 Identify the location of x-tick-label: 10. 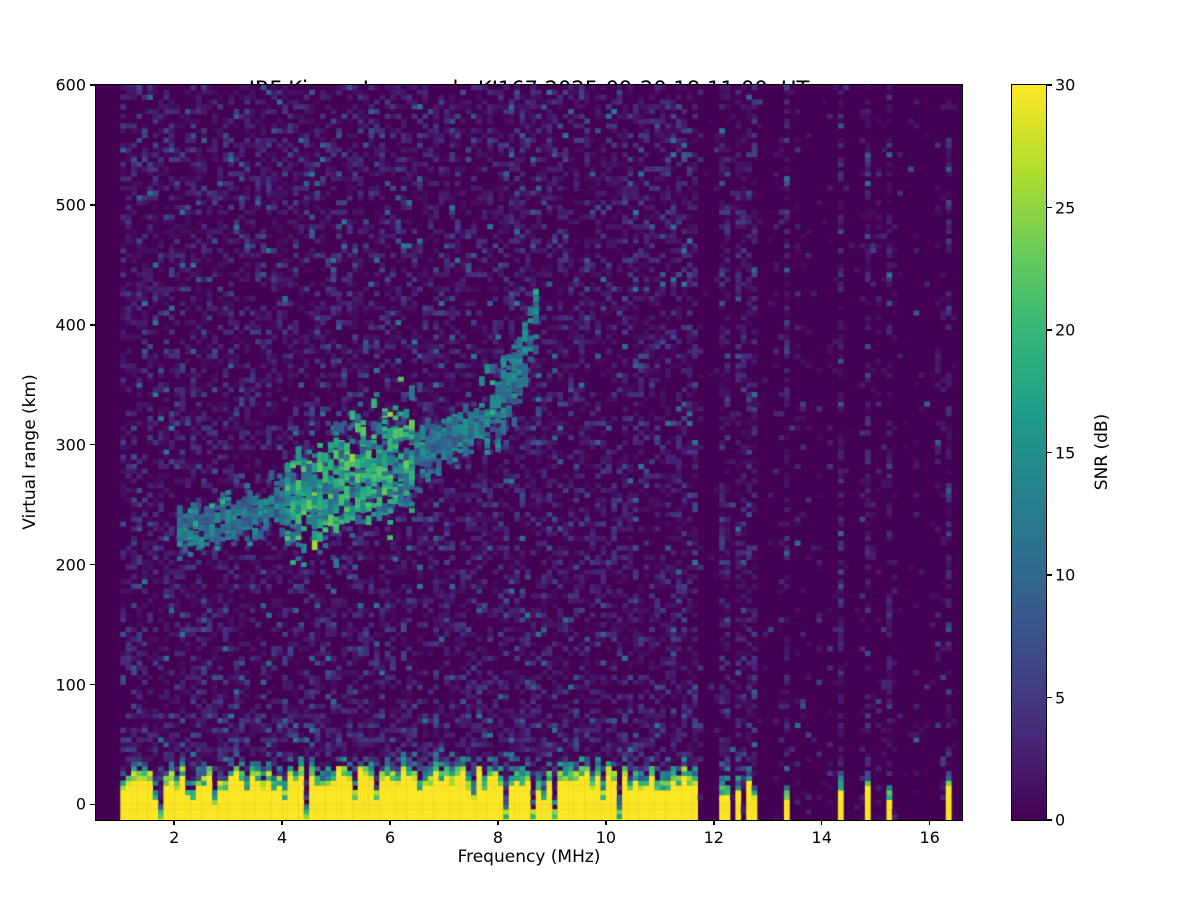
(606, 837).